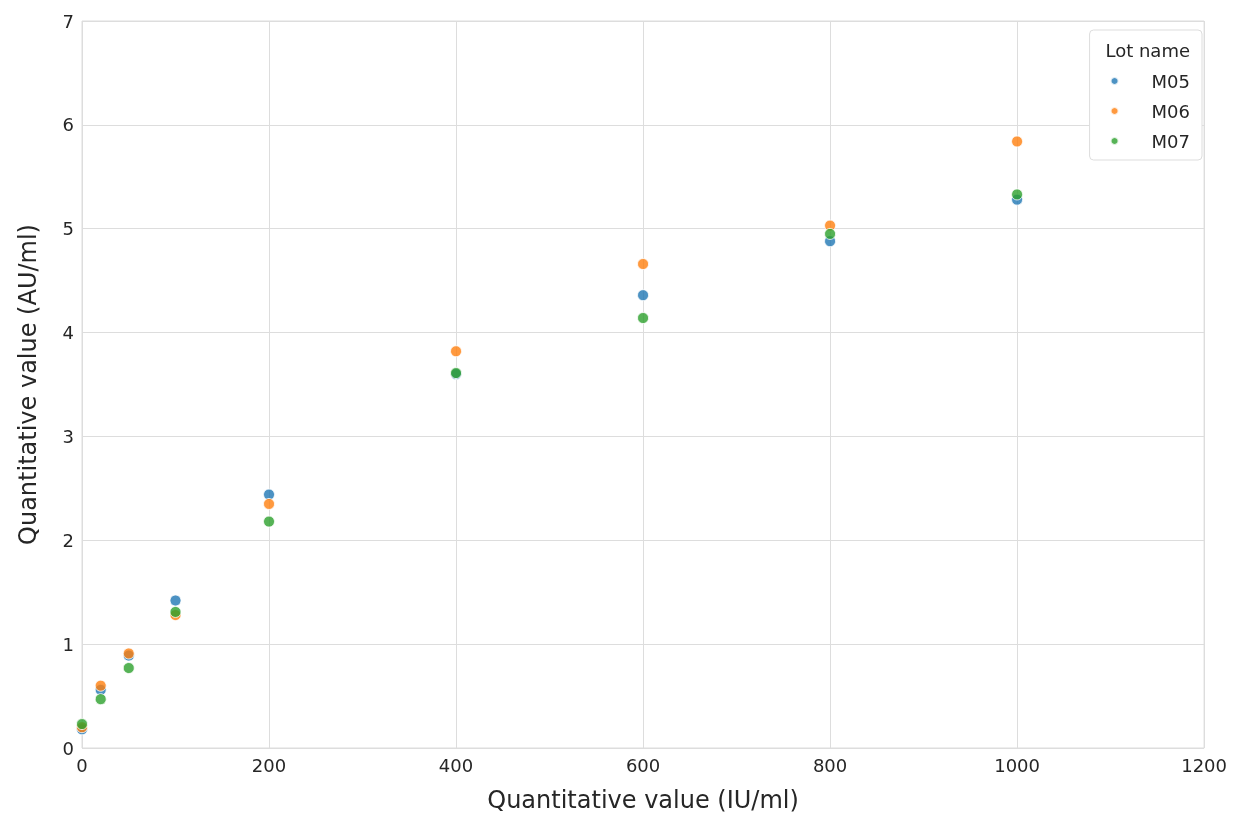 The image size is (1238, 825). I want to click on x-tick-label: 0, so click(82, 765).